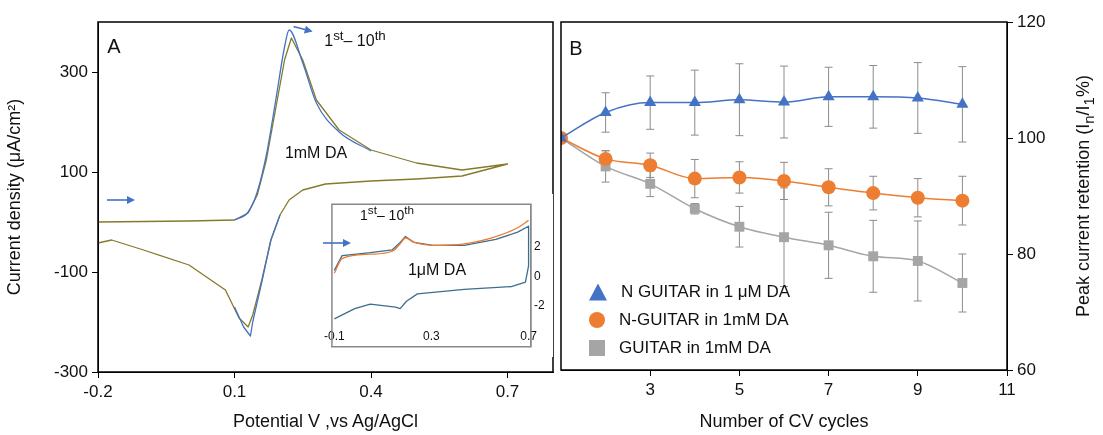  Describe the element at coordinates (432, 335) in the screenshot. I see `x-tick-label: 0.3` at that location.